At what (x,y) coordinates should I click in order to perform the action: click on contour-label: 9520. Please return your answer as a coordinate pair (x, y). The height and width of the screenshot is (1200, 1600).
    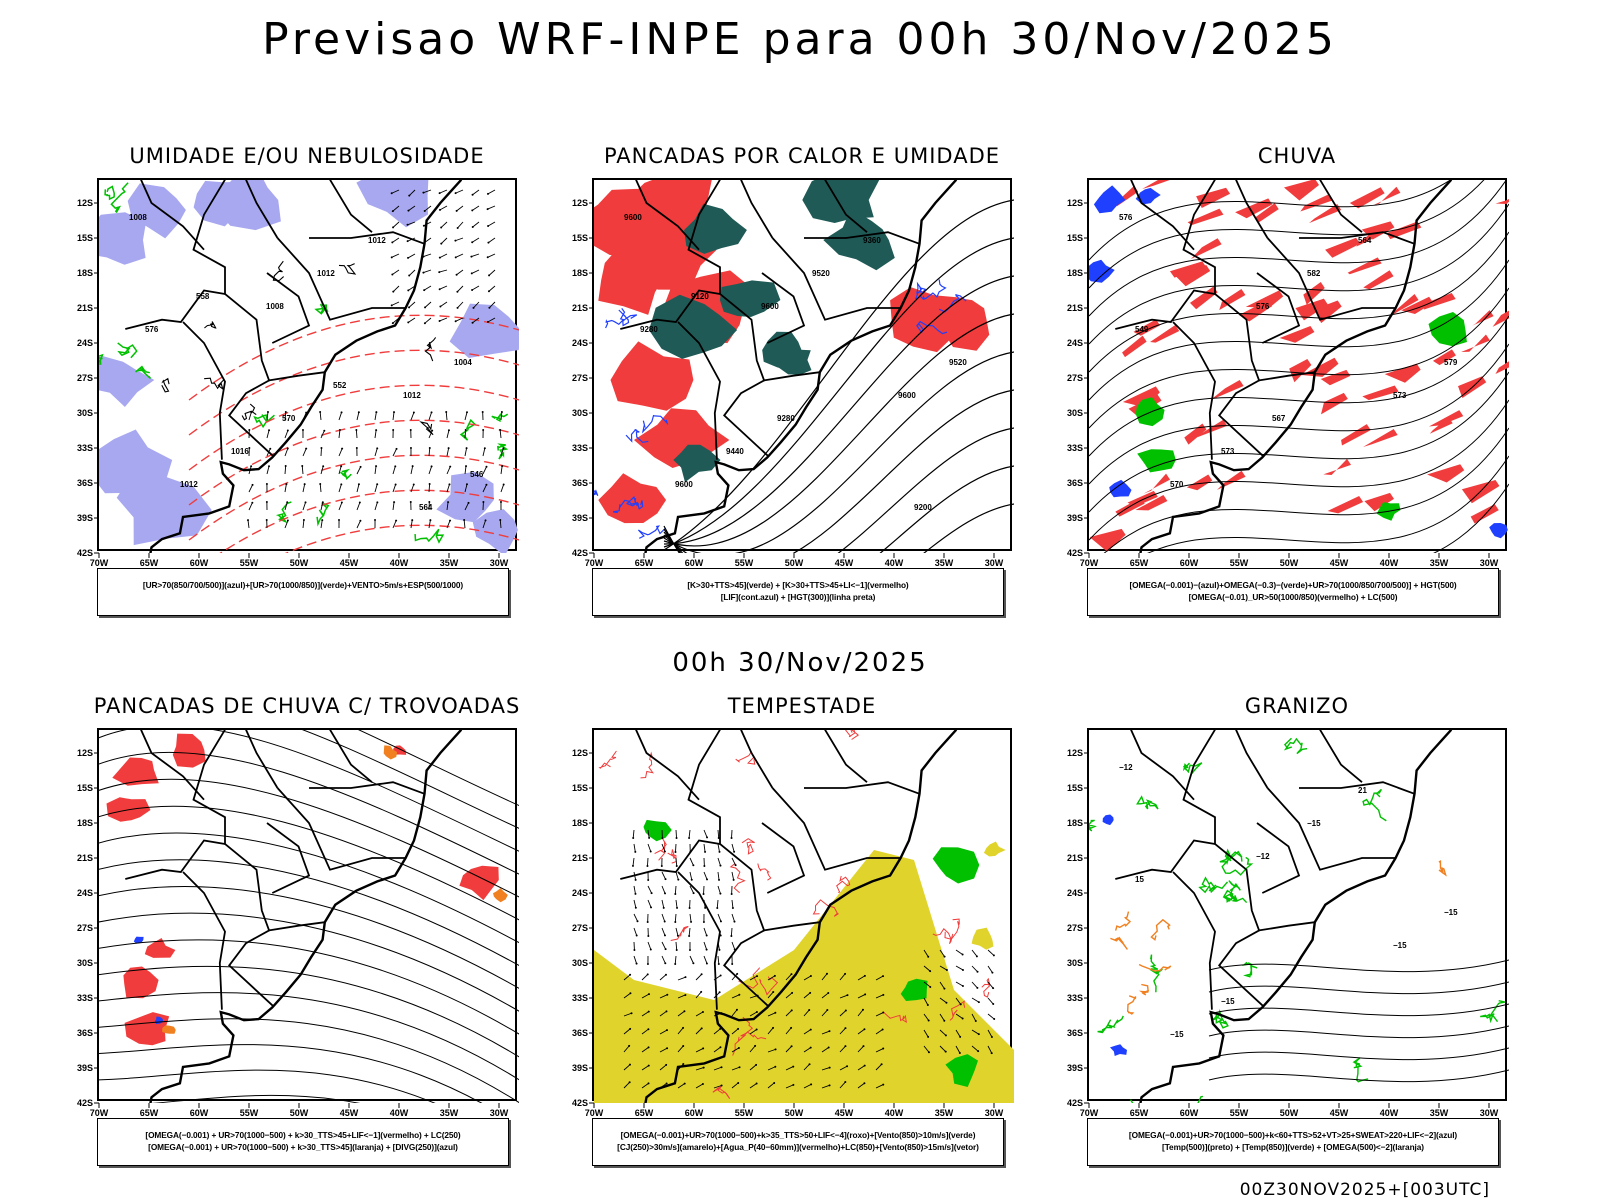
    Looking at the image, I should click on (821, 273).